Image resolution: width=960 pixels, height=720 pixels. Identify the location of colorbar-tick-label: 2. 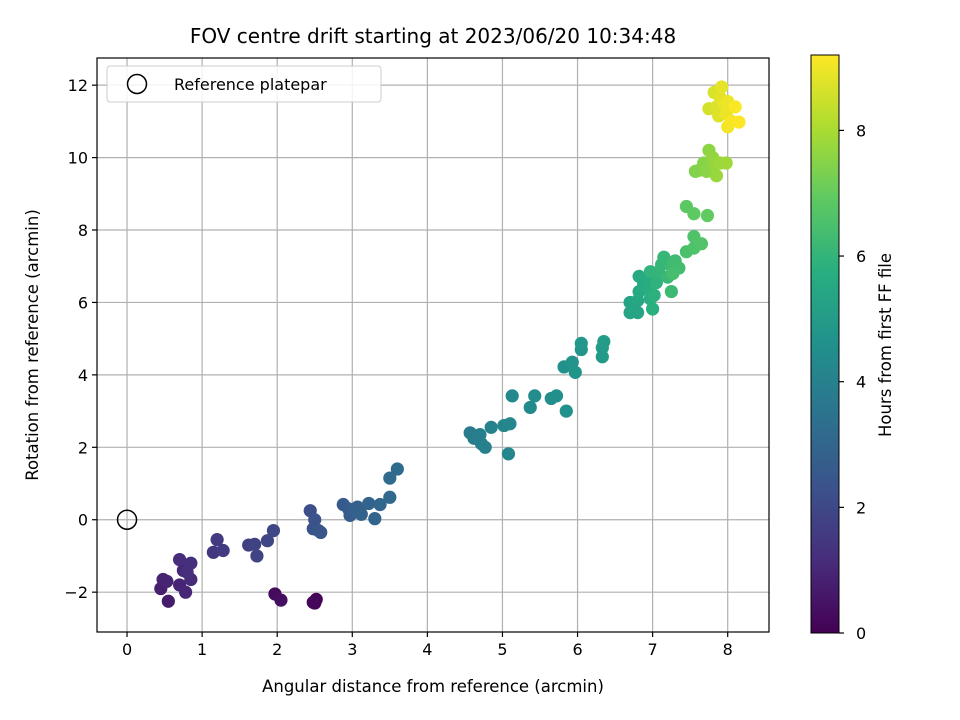
(861, 507).